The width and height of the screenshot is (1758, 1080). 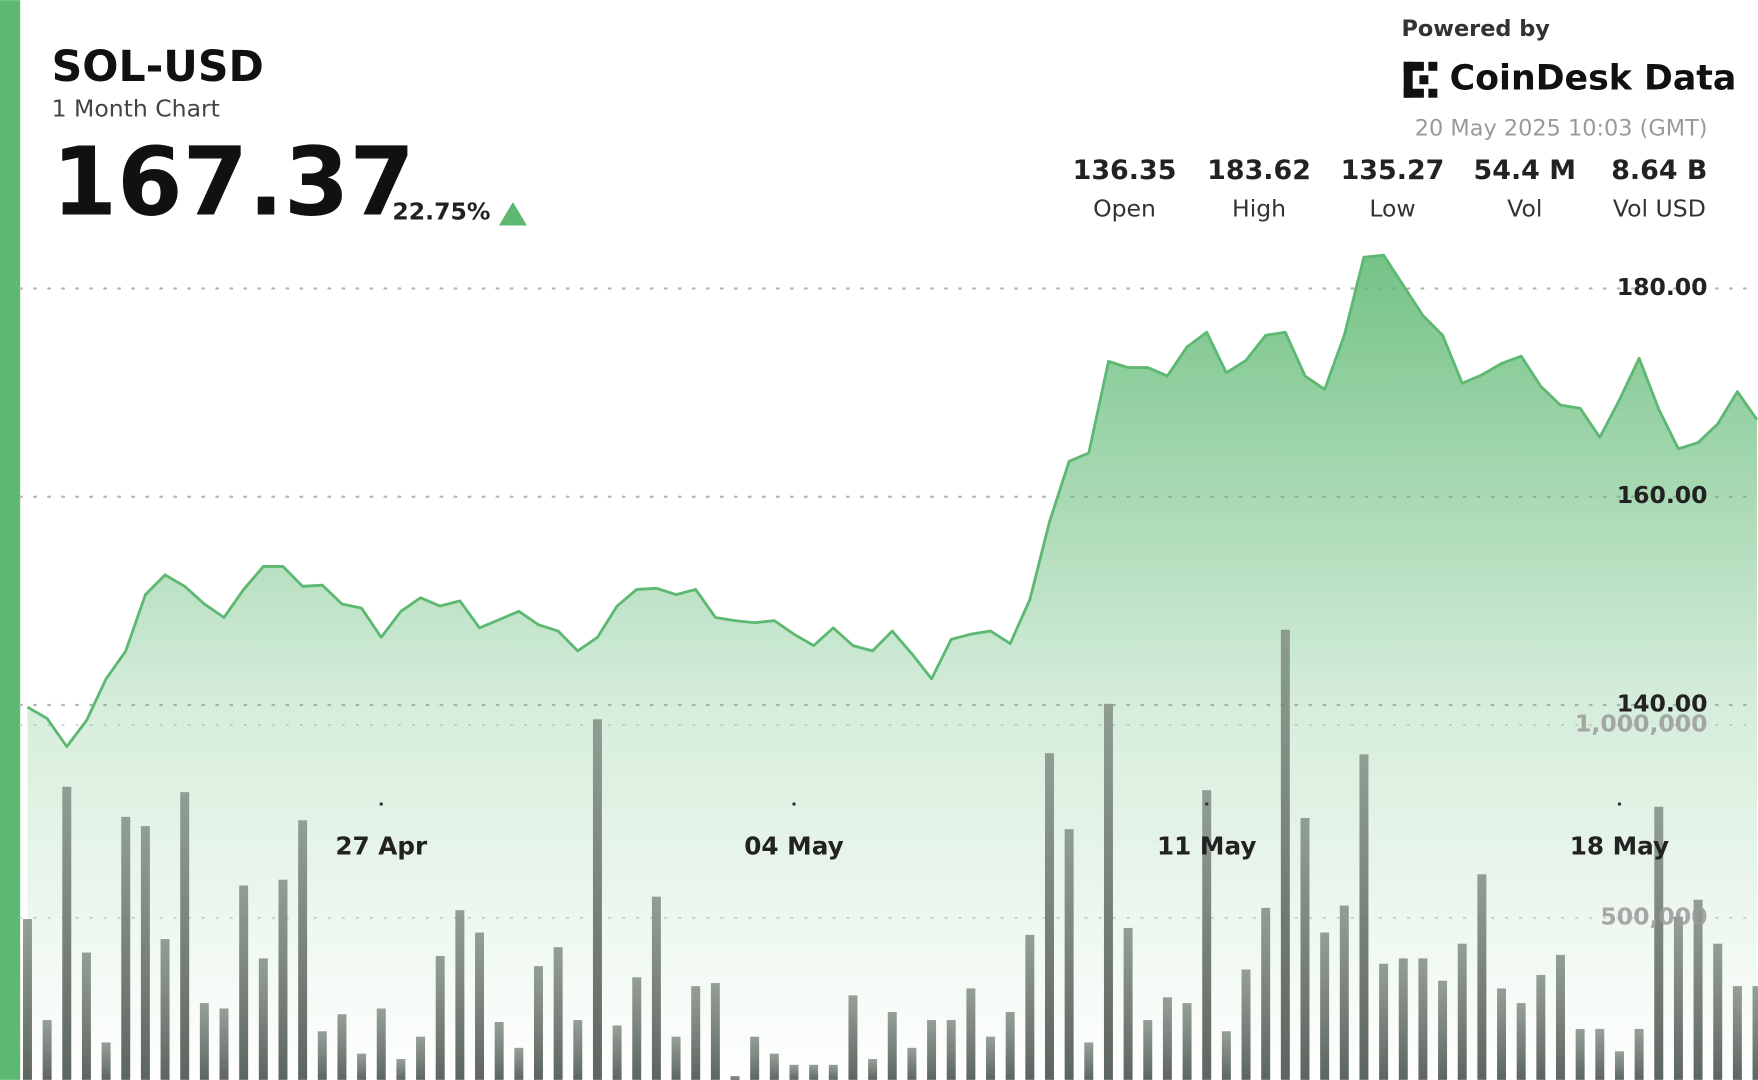 I want to click on price: 167.37, so click(x=233, y=182).